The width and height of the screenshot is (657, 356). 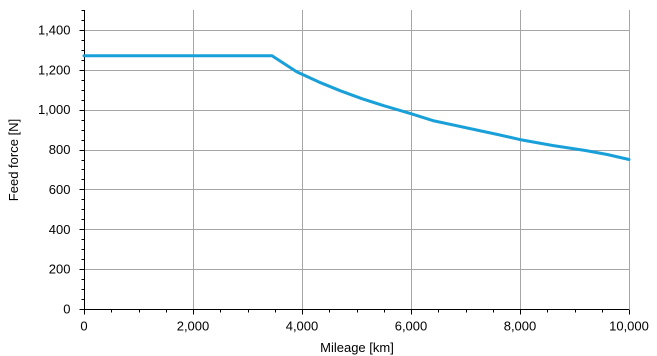 What do you see at coordinates (629, 326) in the screenshot?
I see `x-tick-label: 10,000` at bounding box center [629, 326].